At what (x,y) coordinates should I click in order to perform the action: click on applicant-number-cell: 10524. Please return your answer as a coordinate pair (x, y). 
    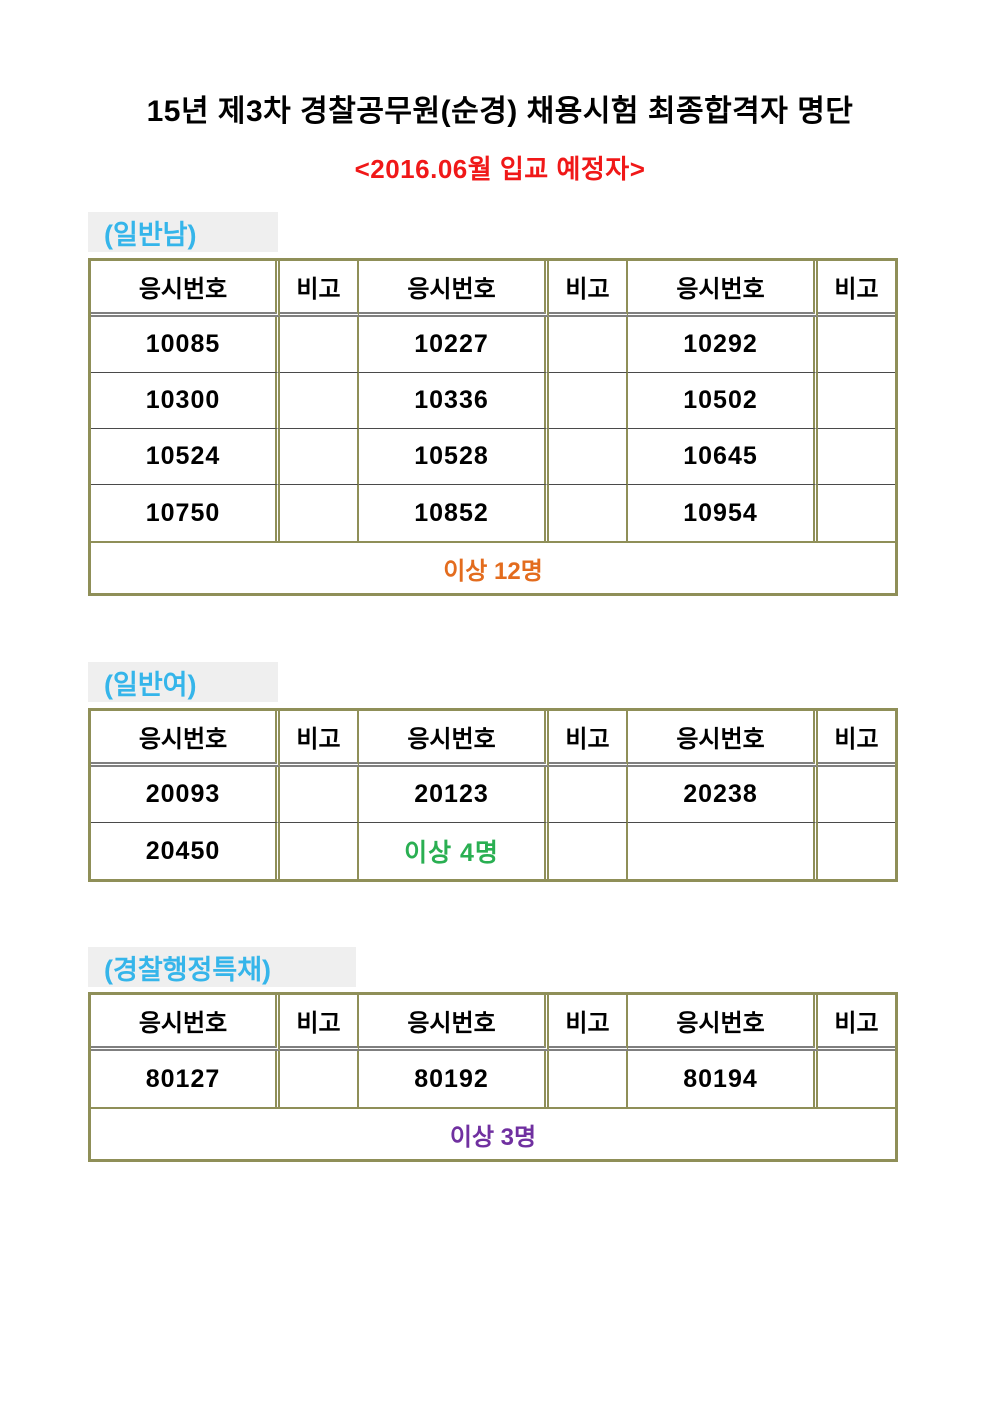
    Looking at the image, I should click on (185, 457).